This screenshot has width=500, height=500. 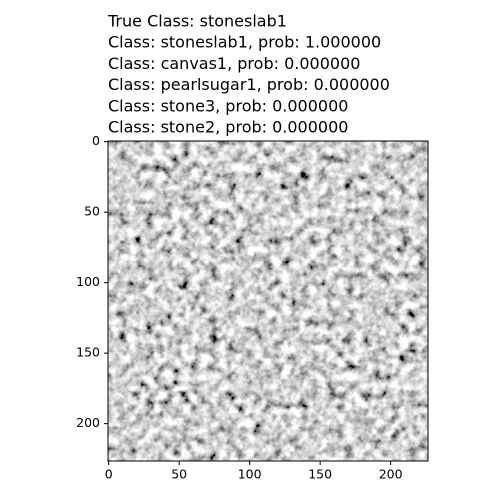 What do you see at coordinates (234, 63) in the screenshot?
I see `title-line: Class: canvas1, prob: 0.000000` at bounding box center [234, 63].